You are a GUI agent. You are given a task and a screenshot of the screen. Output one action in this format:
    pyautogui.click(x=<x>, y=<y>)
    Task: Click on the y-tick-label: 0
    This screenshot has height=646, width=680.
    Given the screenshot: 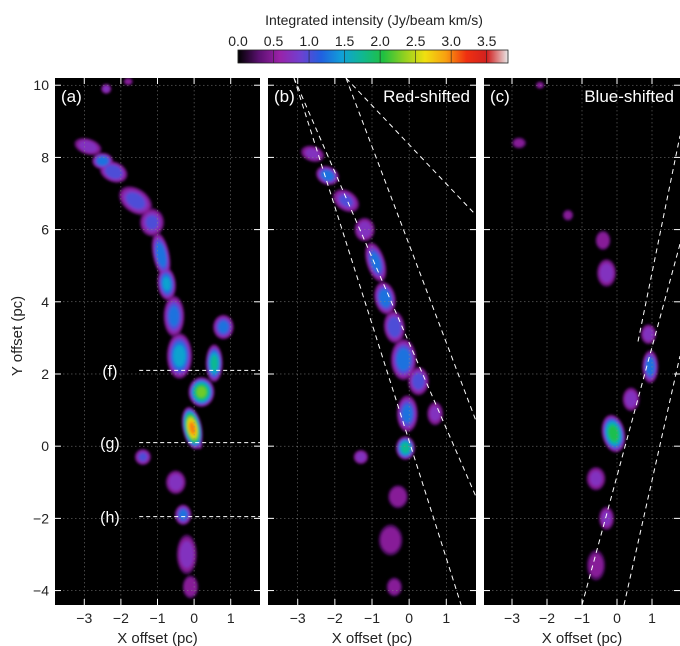 What is the action you would take?
    pyautogui.click(x=45, y=446)
    